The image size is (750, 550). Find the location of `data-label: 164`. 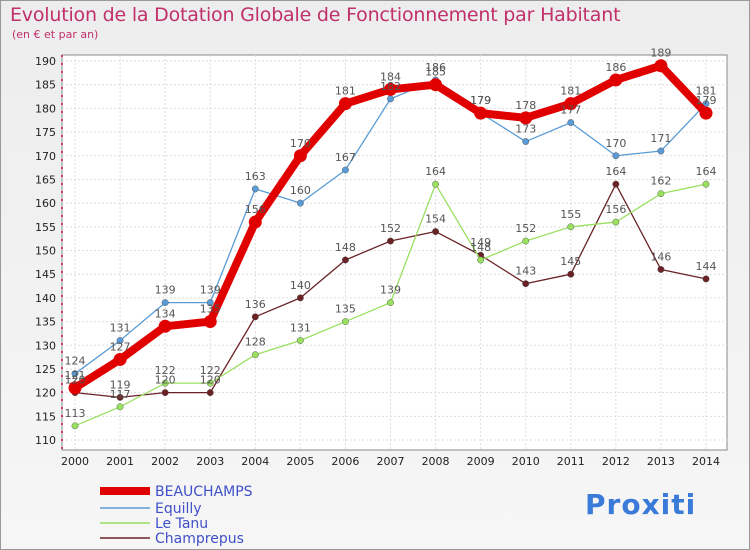

data-label: 164 is located at coordinates (706, 171).